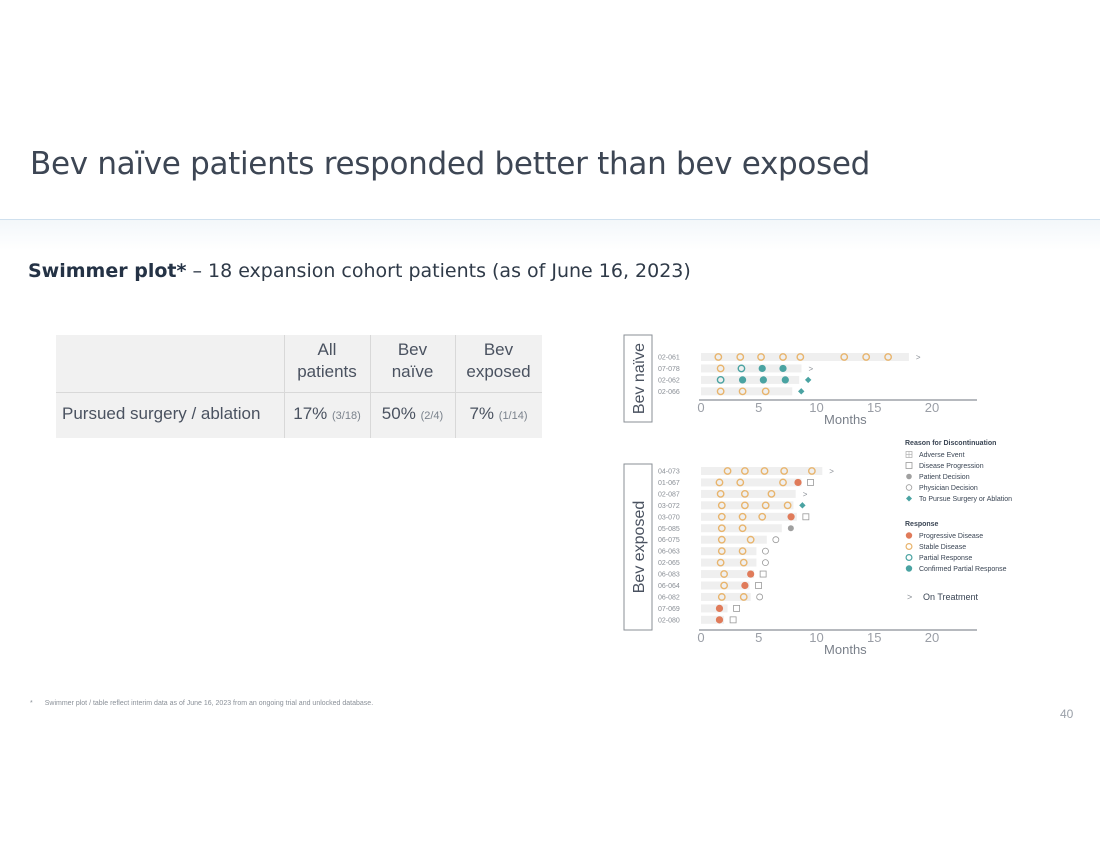 The image size is (1100, 849). I want to click on patient-id-label: 07-078, so click(669, 369).